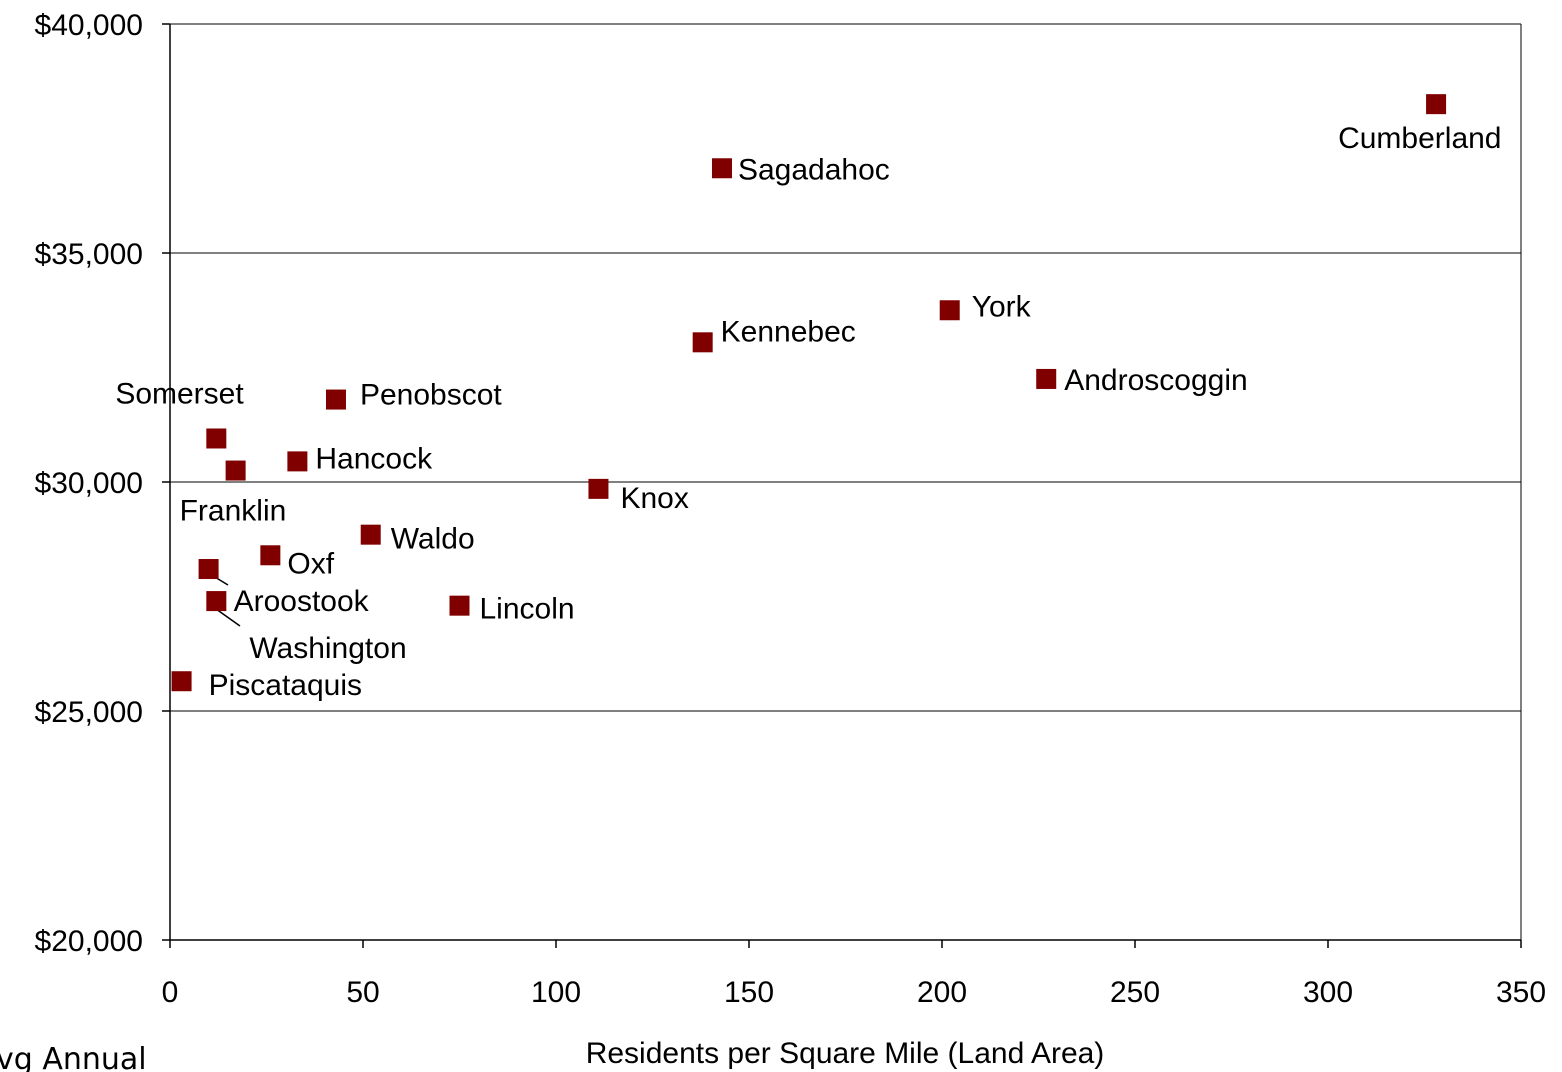  What do you see at coordinates (179, 393) in the screenshot?
I see `label-somerset: Somerset` at bounding box center [179, 393].